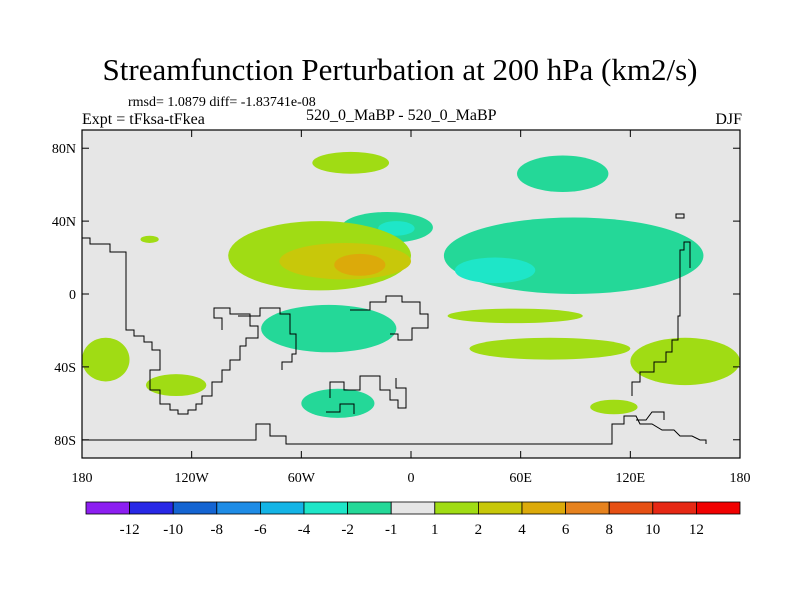 The image size is (800, 600). I want to click on coastline-south-asia, so click(368, 392).